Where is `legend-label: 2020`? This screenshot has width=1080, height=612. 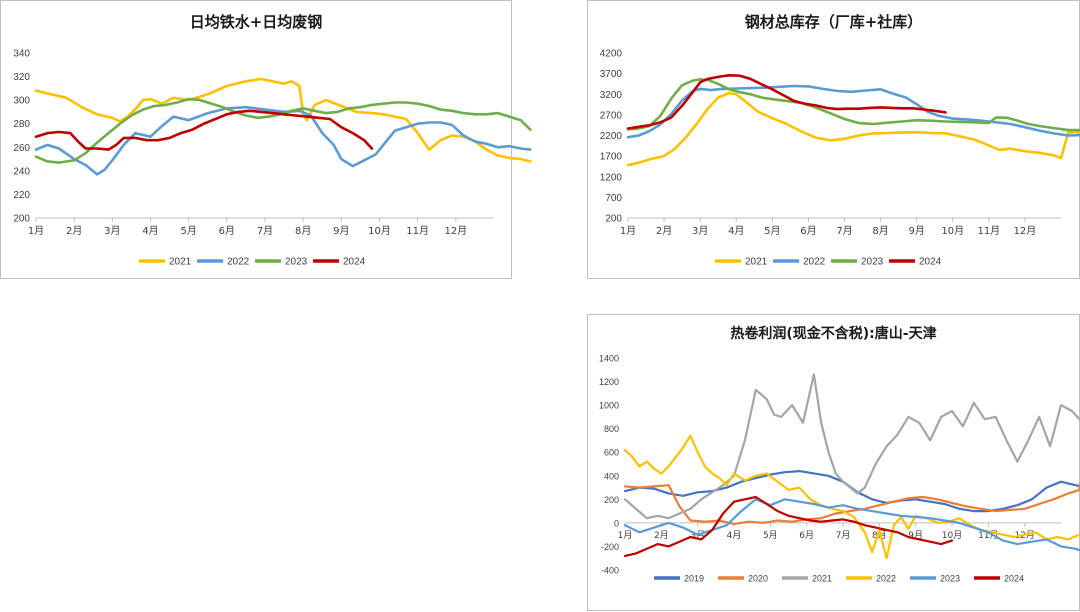
legend-label: 2020 is located at coordinates (758, 579).